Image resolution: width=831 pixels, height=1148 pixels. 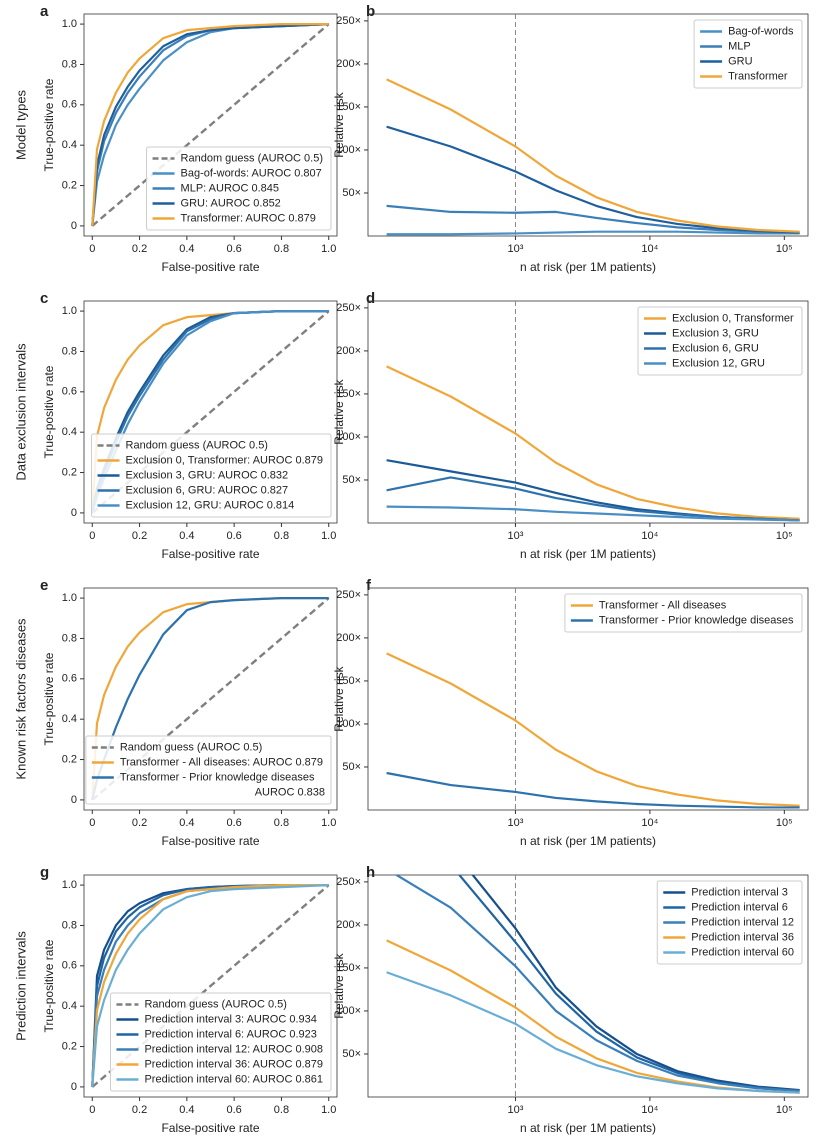 What do you see at coordinates (207, 475) in the screenshot?
I see `legend-label: Exclusion 3, GRU: AUROC 0.832` at bounding box center [207, 475].